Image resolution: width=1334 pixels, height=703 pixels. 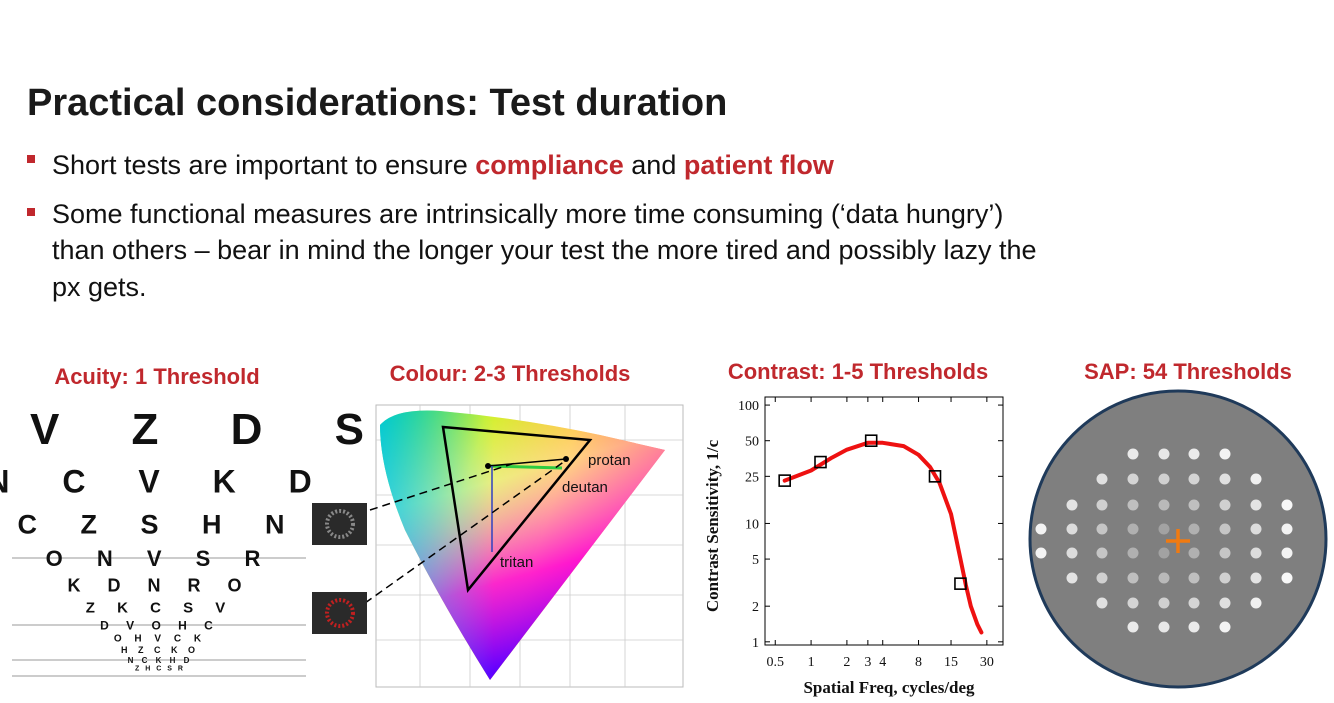 What do you see at coordinates (811, 662) in the screenshot?
I see `x-tick-label: 1` at bounding box center [811, 662].